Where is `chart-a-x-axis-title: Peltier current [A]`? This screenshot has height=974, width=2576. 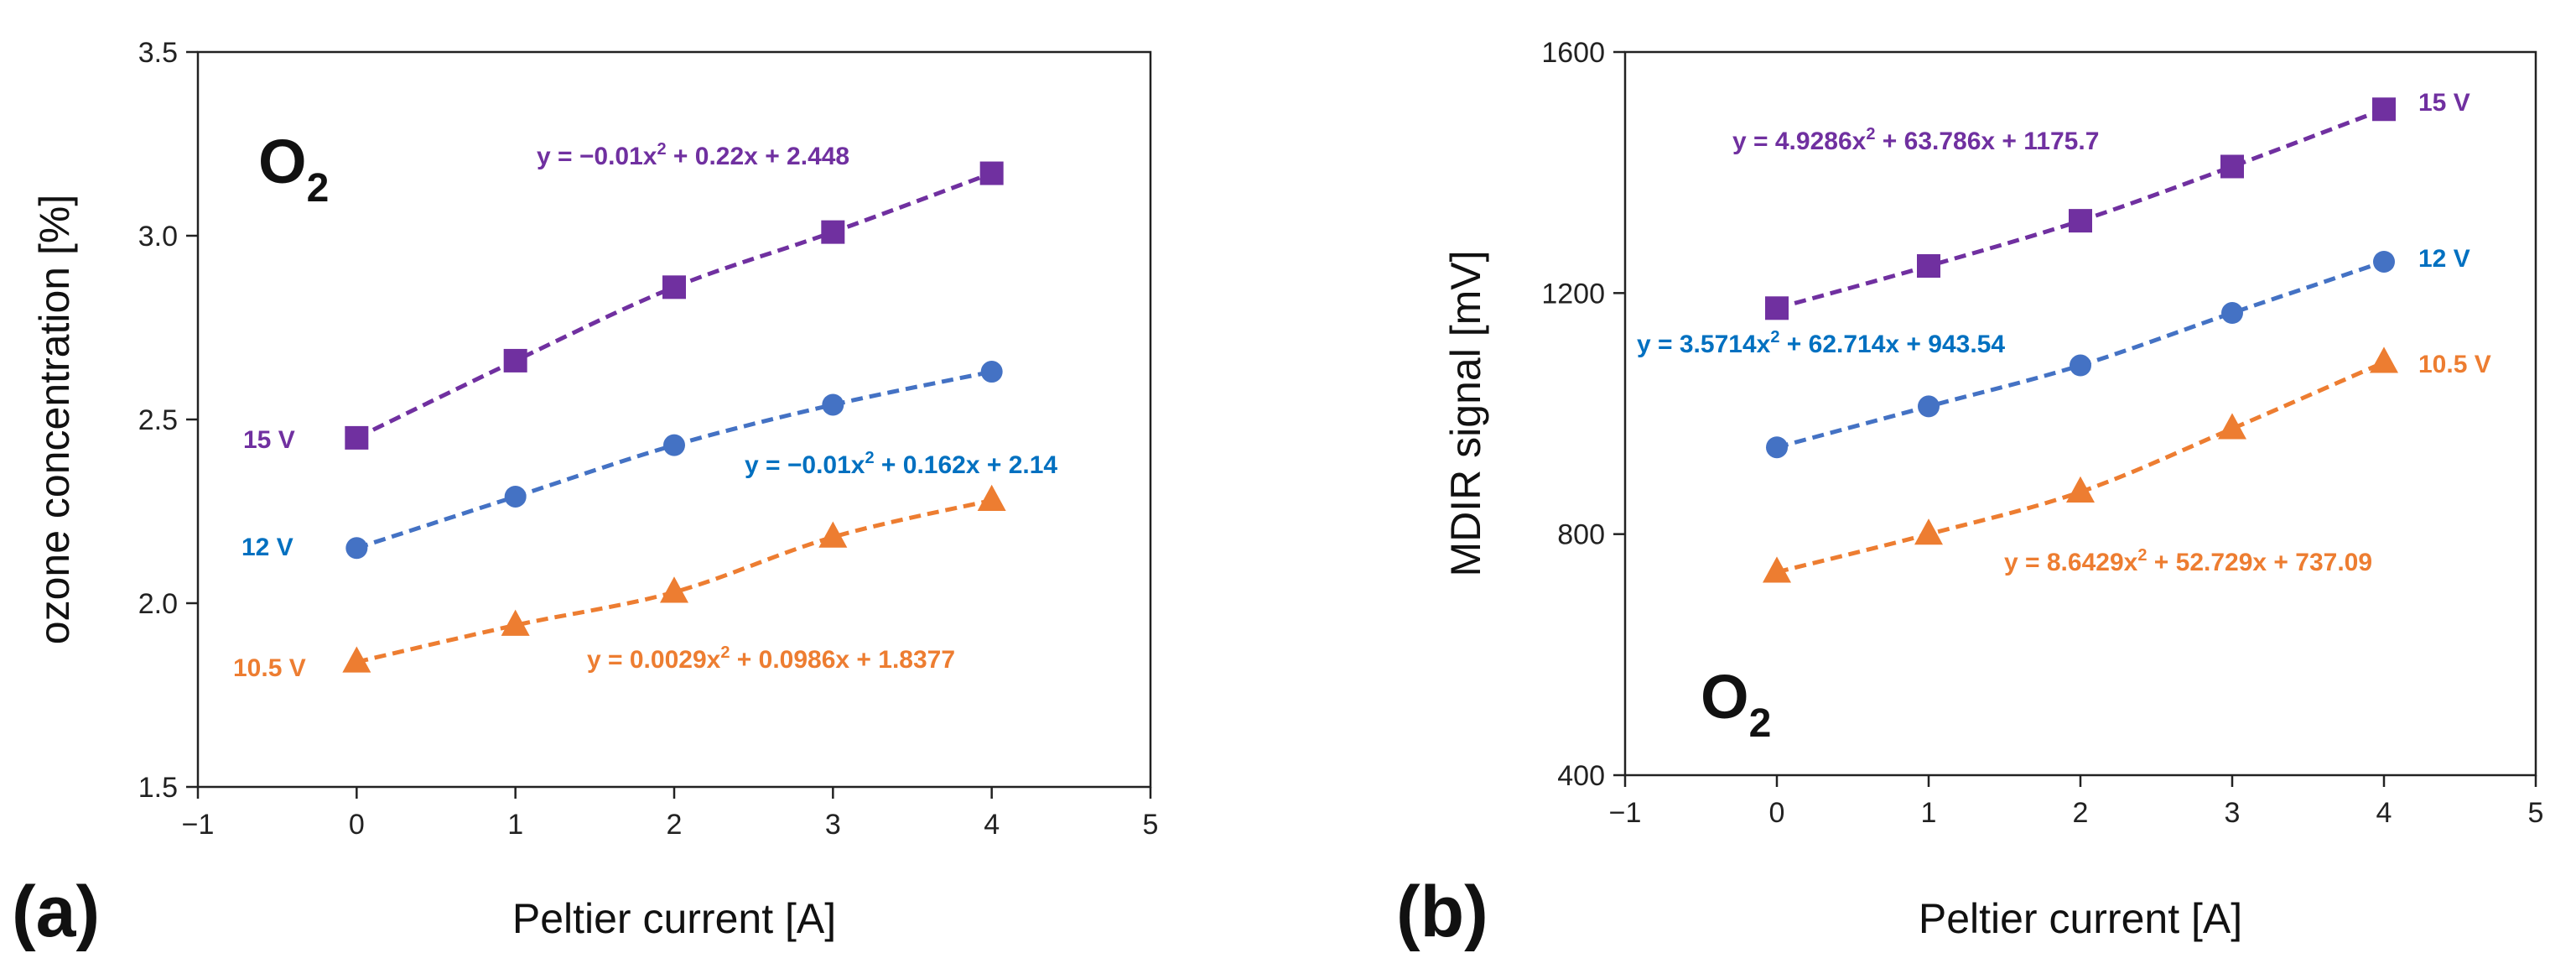 chart-a-x-axis-title: Peltier current [A] is located at coordinates (674, 918).